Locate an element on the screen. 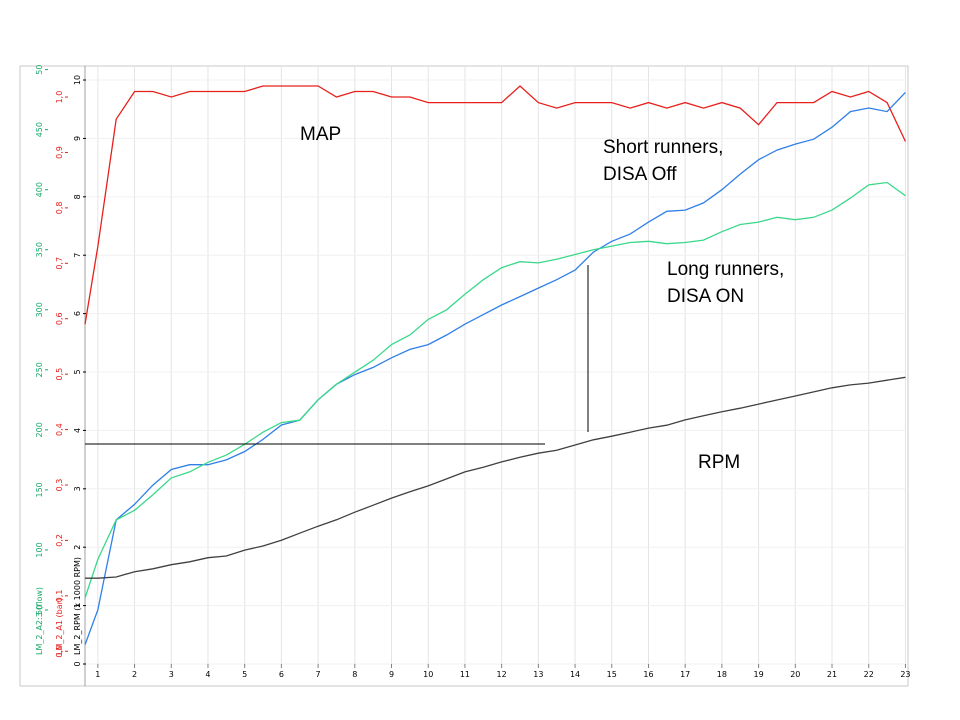  y-axis-label: LM_2_A2:3 (flow) is located at coordinates (39, 621).